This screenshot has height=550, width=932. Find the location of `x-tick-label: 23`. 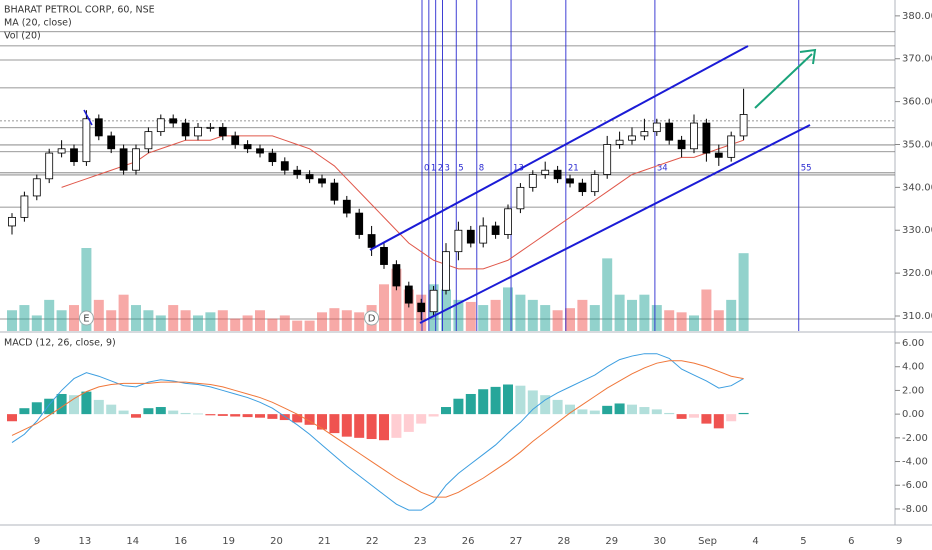

x-tick-label: 23 is located at coordinates (420, 541).